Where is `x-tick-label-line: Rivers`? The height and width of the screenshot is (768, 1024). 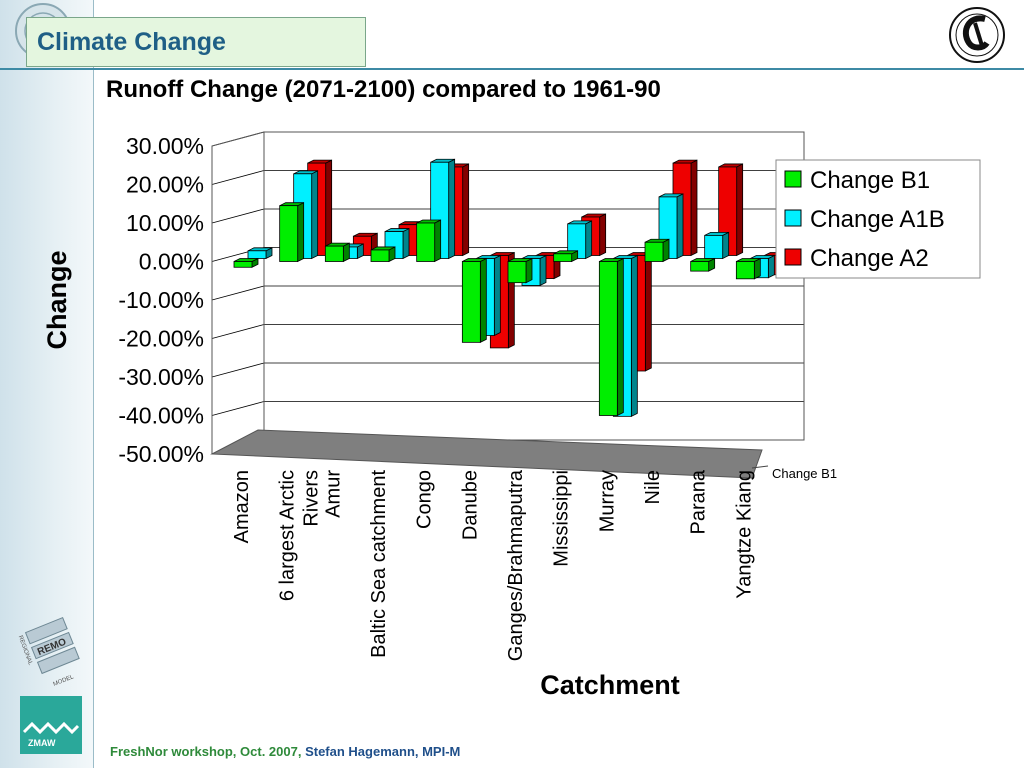
x-tick-label-line: Rivers is located at coordinates (312, 498).